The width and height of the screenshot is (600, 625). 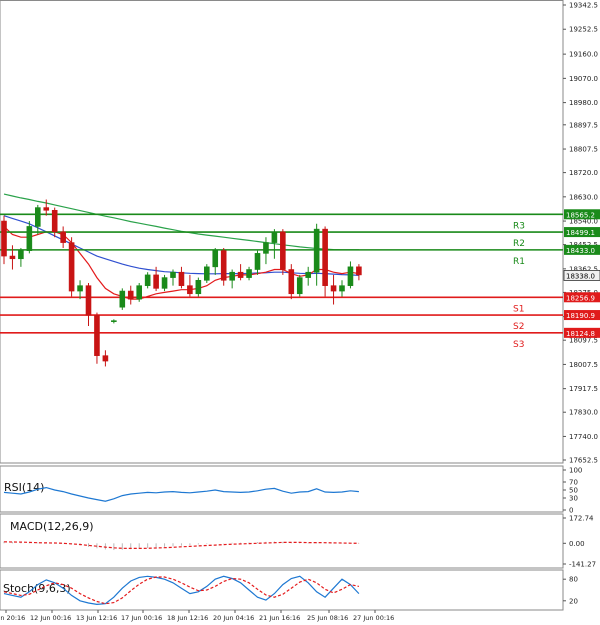 What do you see at coordinates (187, 618) in the screenshot?
I see `time-tick-label: 18 Jun 12:16` at bounding box center [187, 618].